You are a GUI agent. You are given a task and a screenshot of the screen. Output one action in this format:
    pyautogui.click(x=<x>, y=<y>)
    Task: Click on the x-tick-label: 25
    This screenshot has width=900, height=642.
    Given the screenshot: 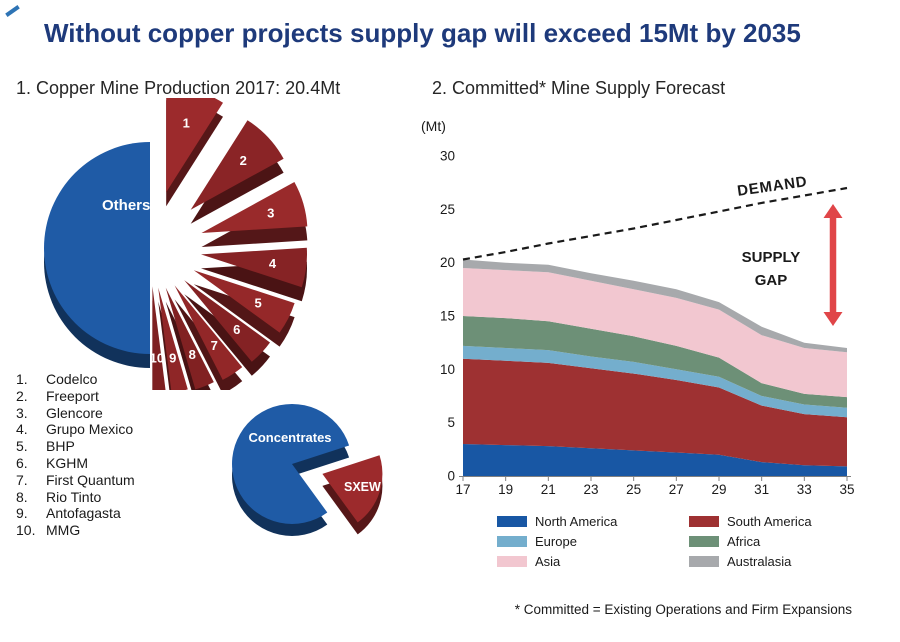 What is the action you would take?
    pyautogui.click(x=633, y=489)
    